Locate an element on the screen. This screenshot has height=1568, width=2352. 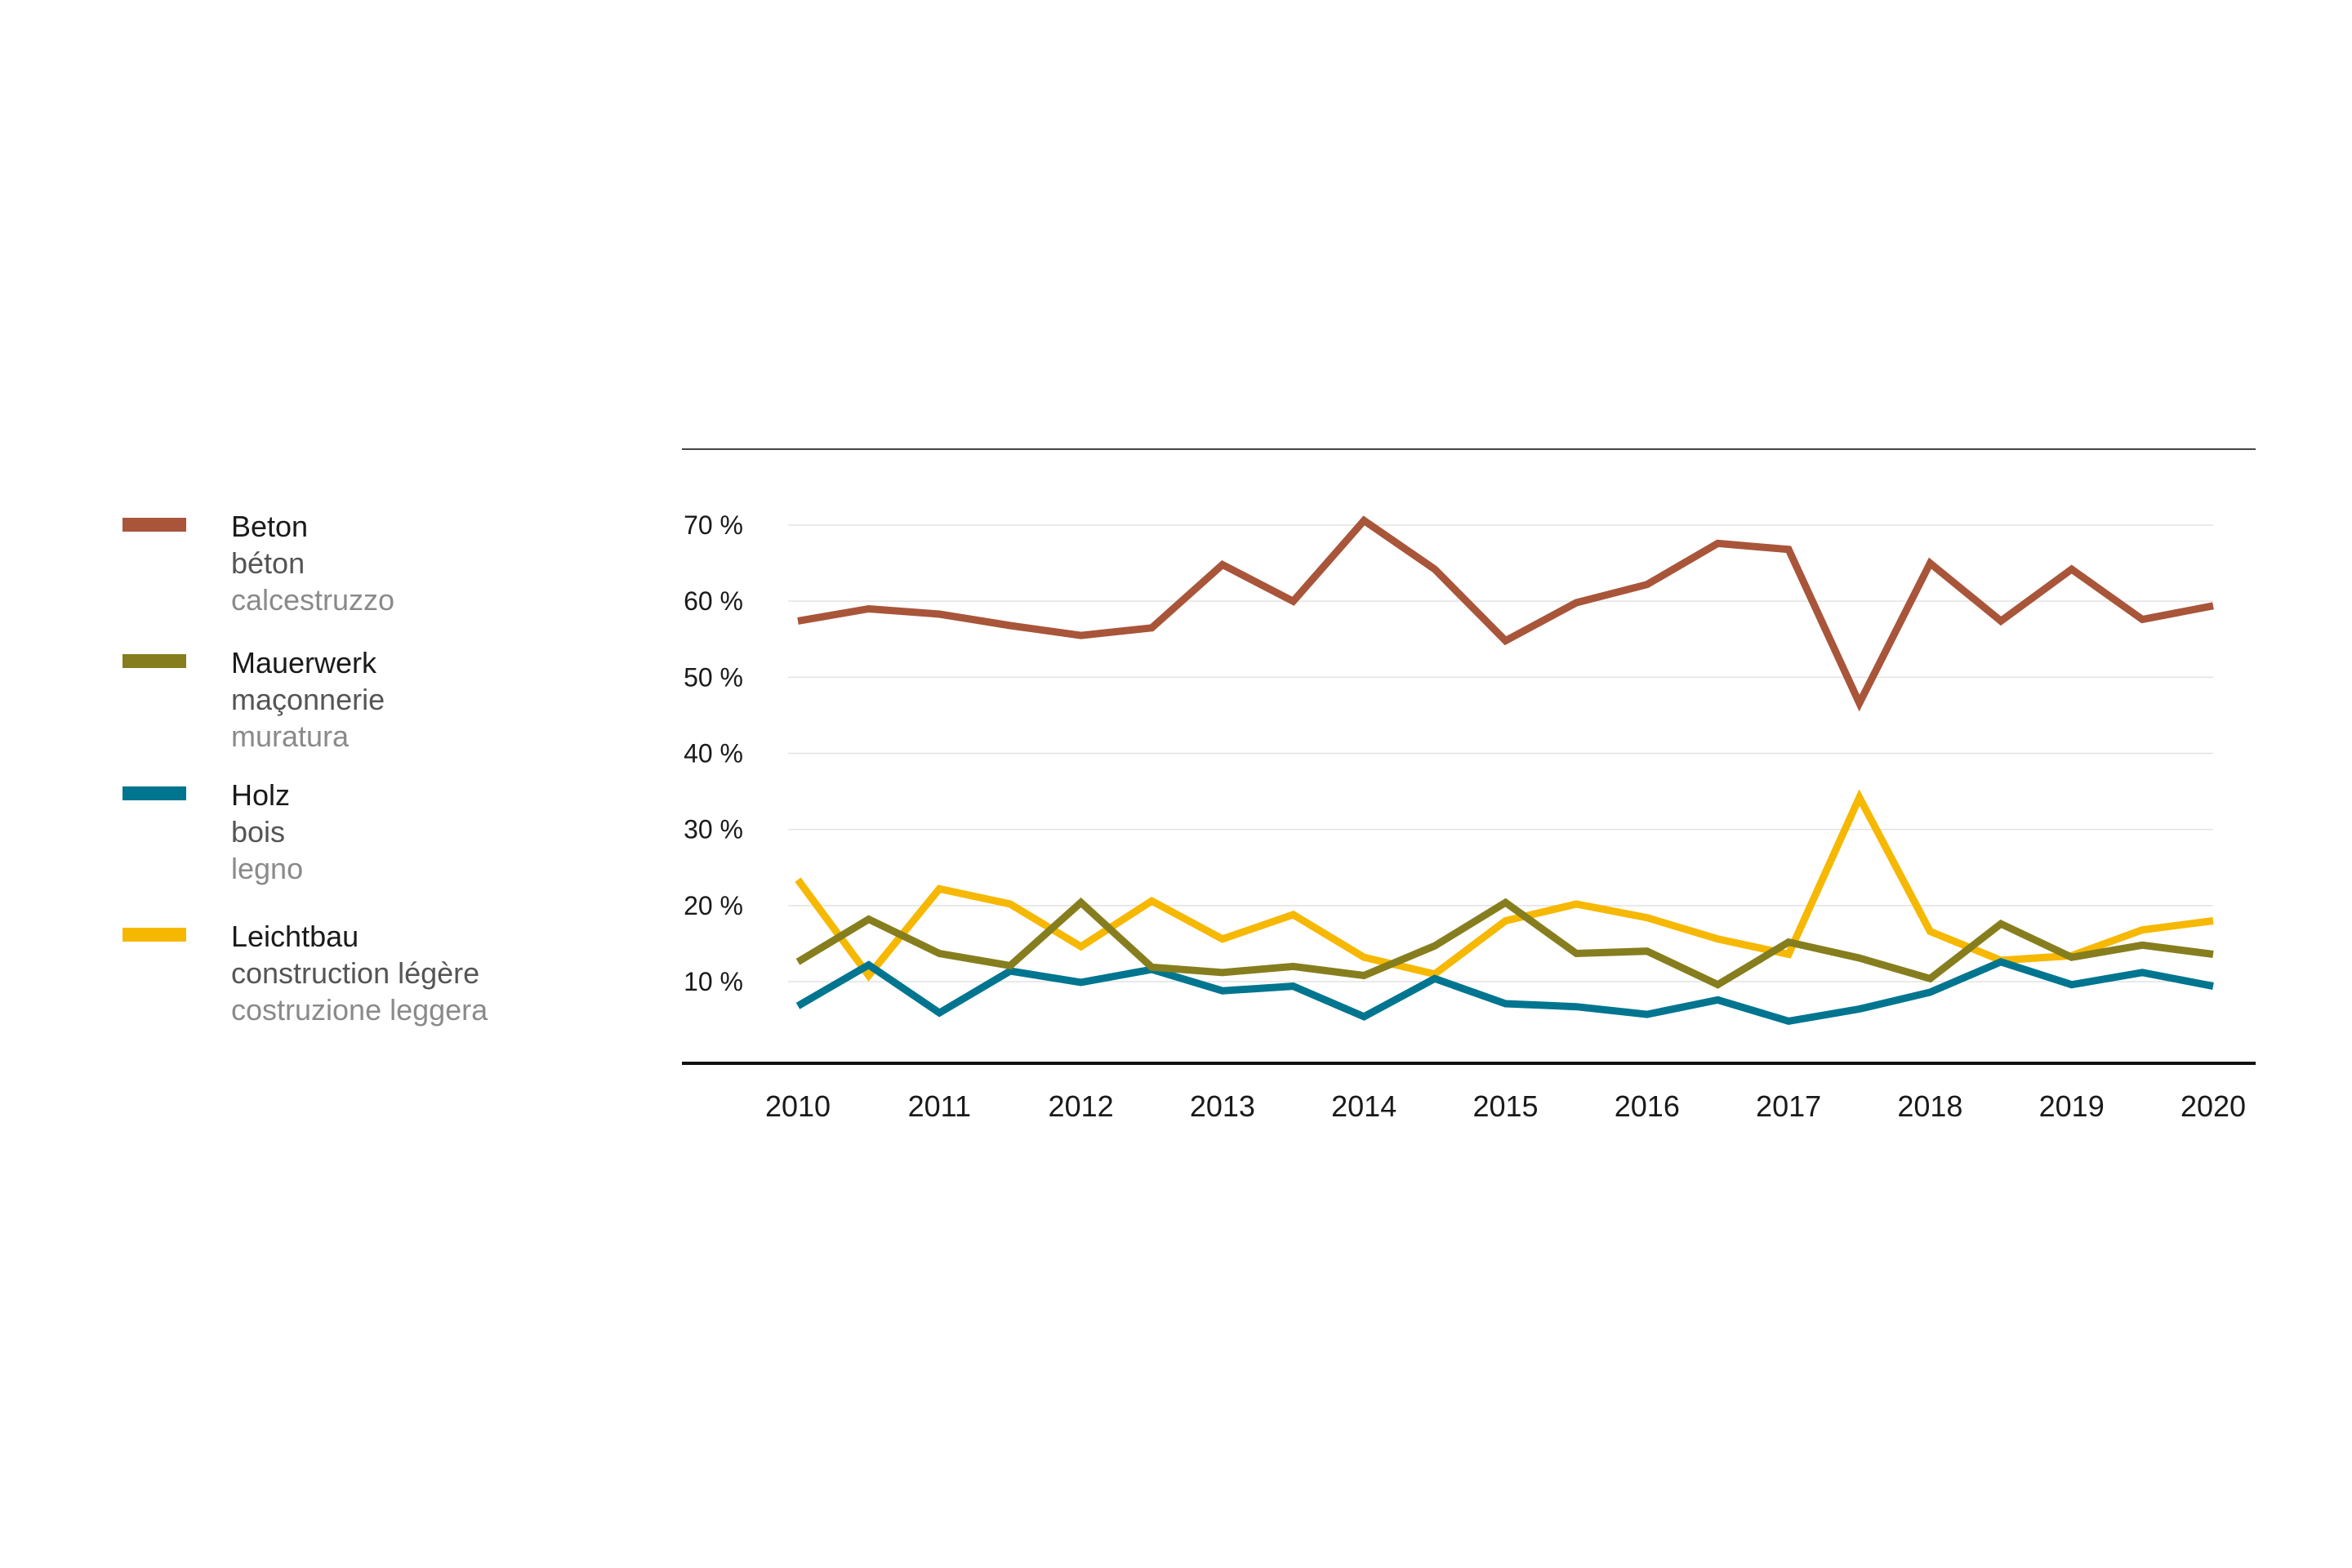
legend-label-de: Leichtbau is located at coordinates (295, 936).